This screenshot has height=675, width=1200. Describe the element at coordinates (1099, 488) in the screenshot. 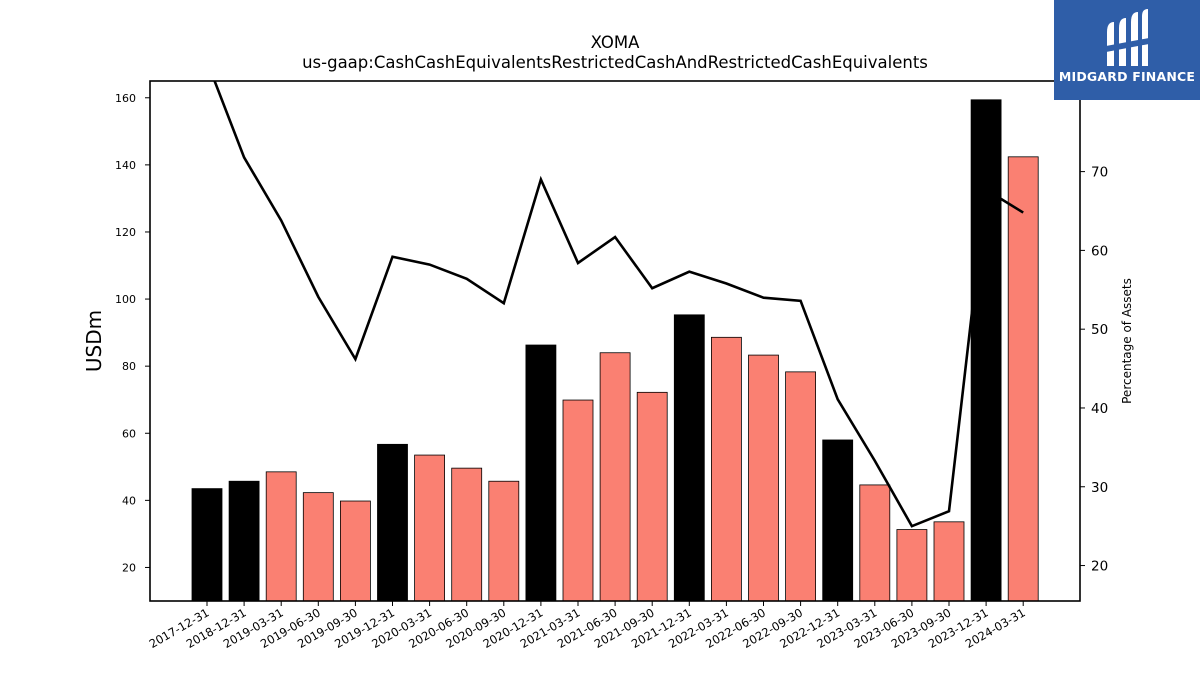

I see `y2-tick-label-30: 30` at that location.